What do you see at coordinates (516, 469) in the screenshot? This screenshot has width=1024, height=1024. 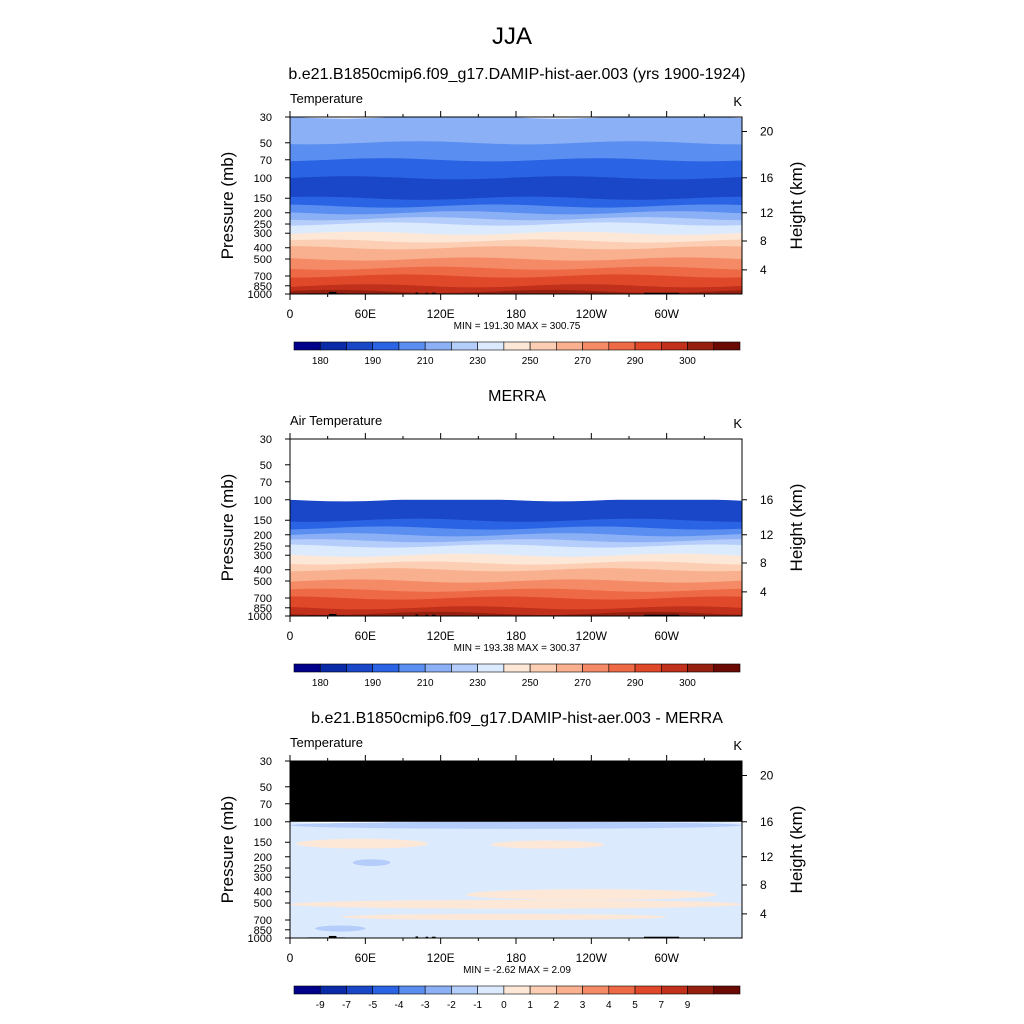 I see `masked-region` at bounding box center [516, 469].